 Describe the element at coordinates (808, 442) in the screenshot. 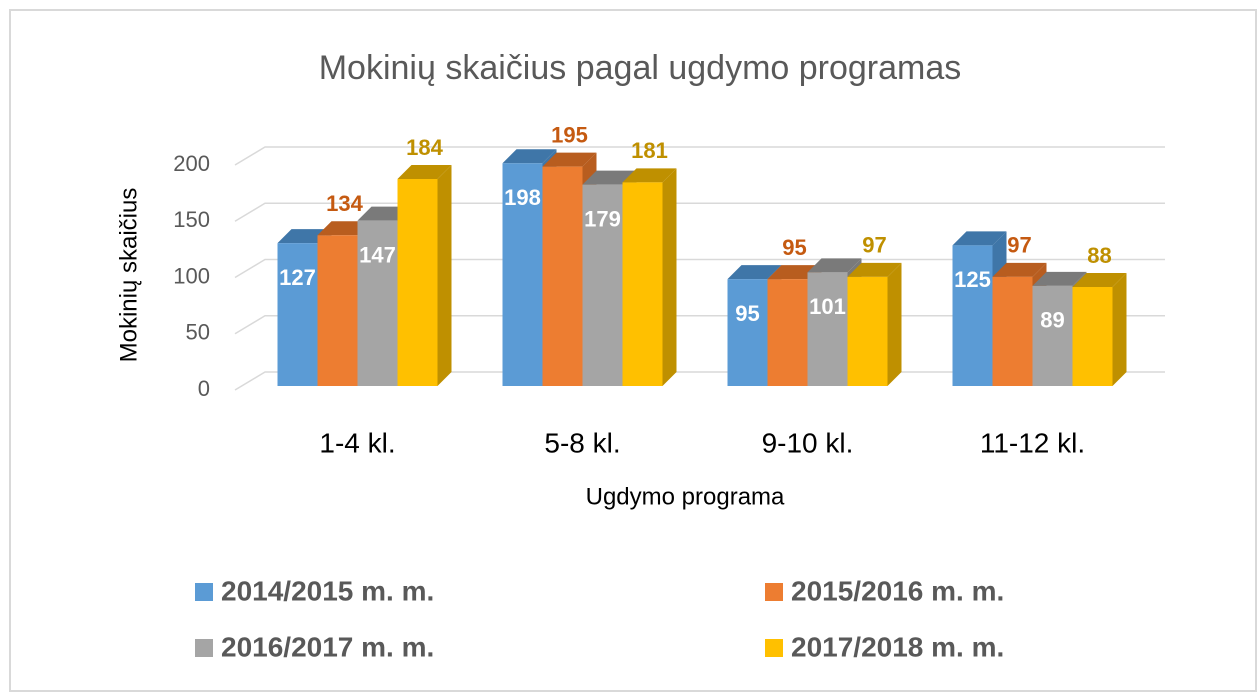

I see `x-tick-label: 9-10 kl.` at that location.